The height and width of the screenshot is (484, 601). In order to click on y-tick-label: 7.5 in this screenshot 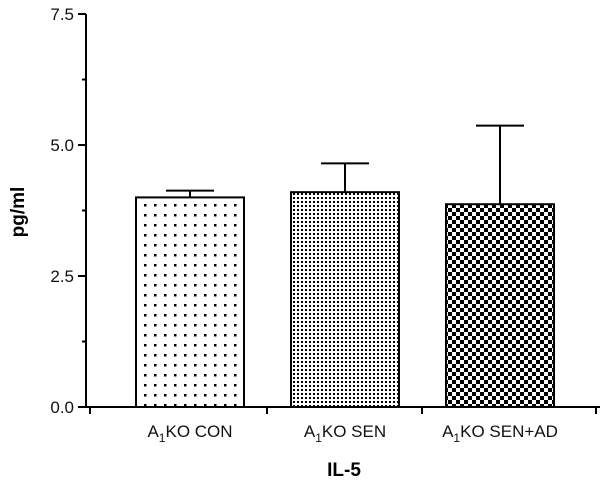, I will do `click(62, 14)`.